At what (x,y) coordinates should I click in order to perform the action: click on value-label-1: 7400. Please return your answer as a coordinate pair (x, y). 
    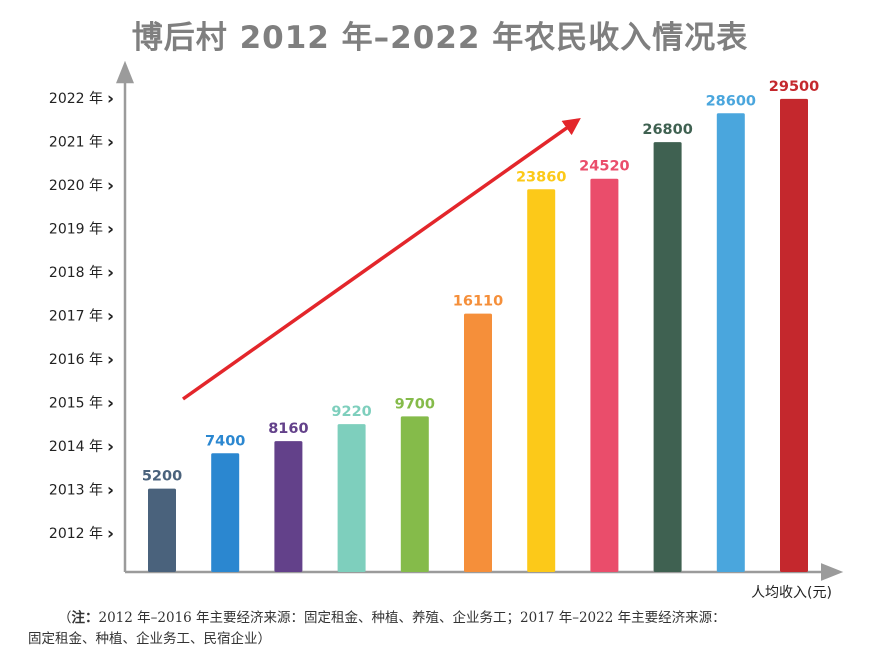
    Looking at the image, I should click on (225, 441).